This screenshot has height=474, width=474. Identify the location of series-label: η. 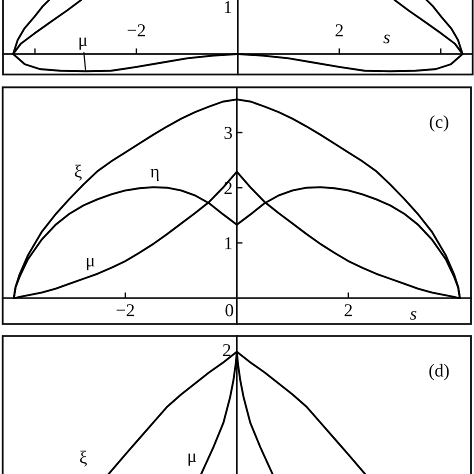
(154, 175).